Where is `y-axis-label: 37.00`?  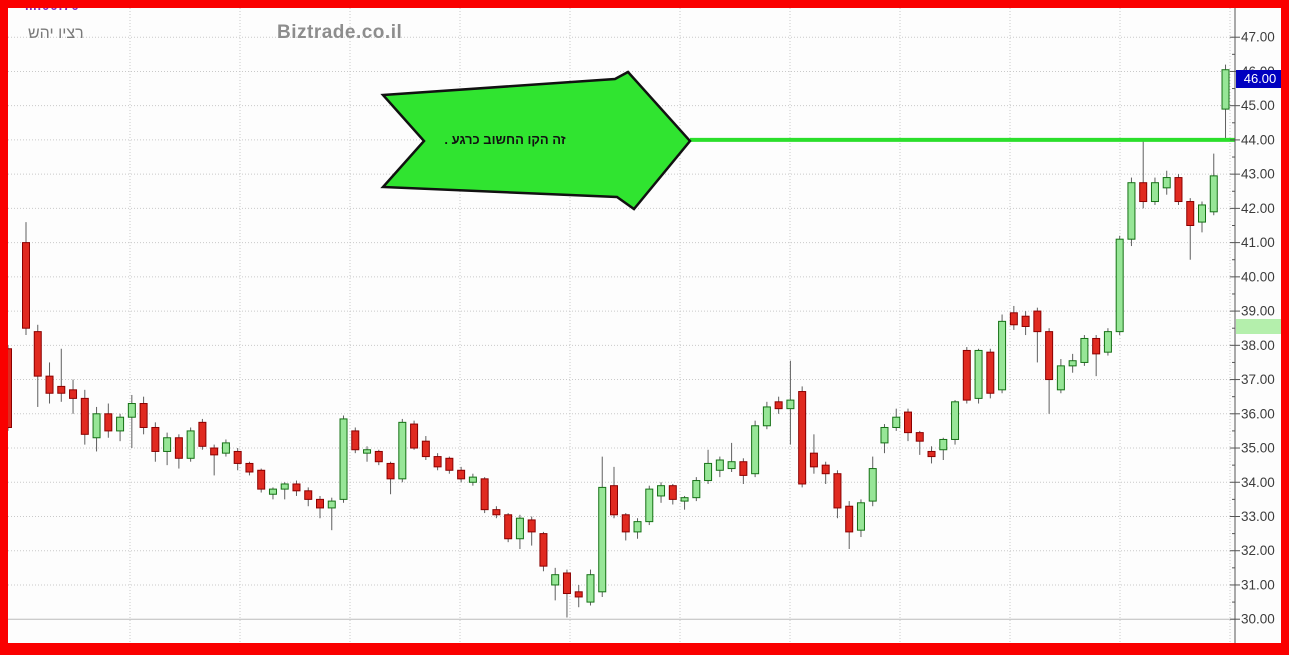
y-axis-label: 37.00 is located at coordinates (1258, 379).